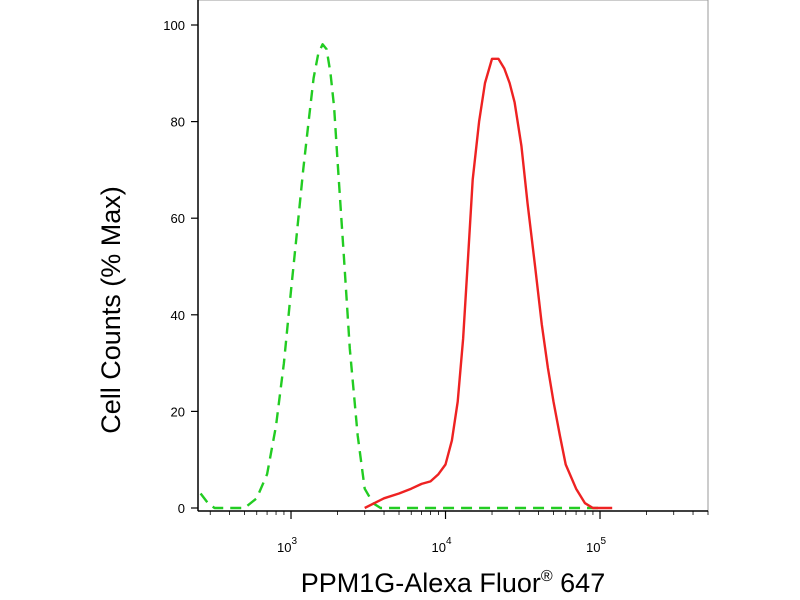 This screenshot has height=600, width=800. Describe the element at coordinates (579, 583) in the screenshot. I see `x-axis-title-suffix: 647` at that location.